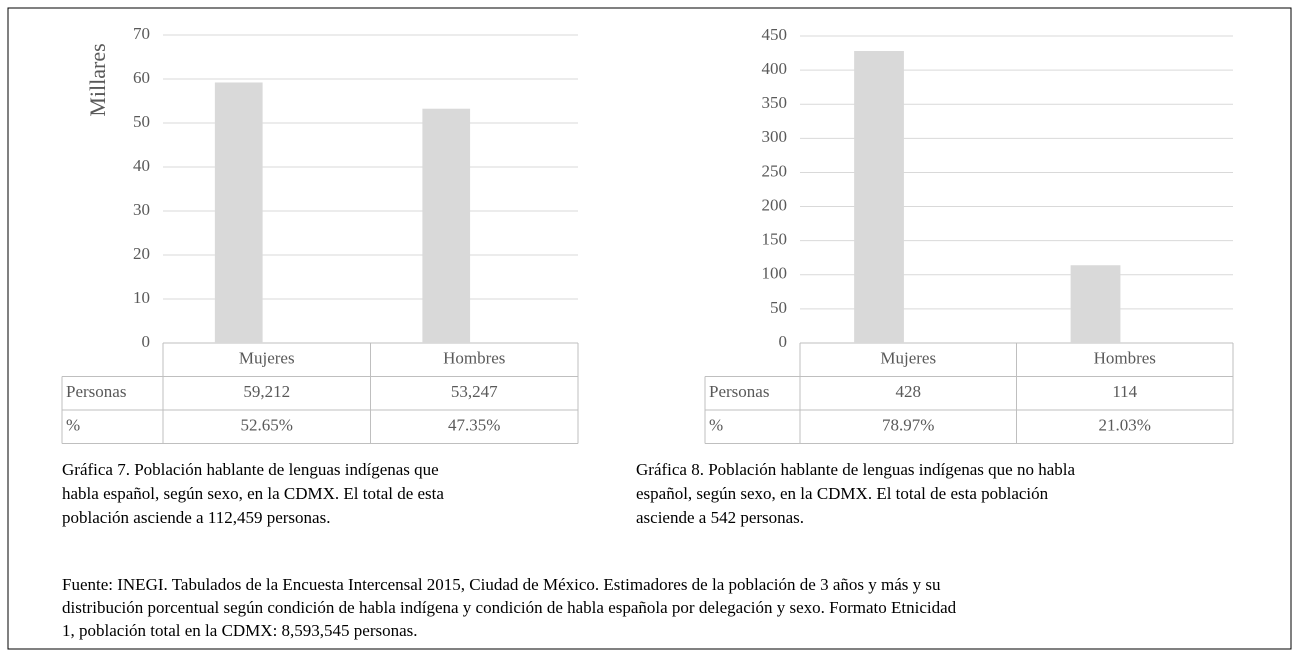 This screenshot has height=657, width=1299. Describe the element at coordinates (266, 391) in the screenshot. I see `value-label: 59,212` at that location.